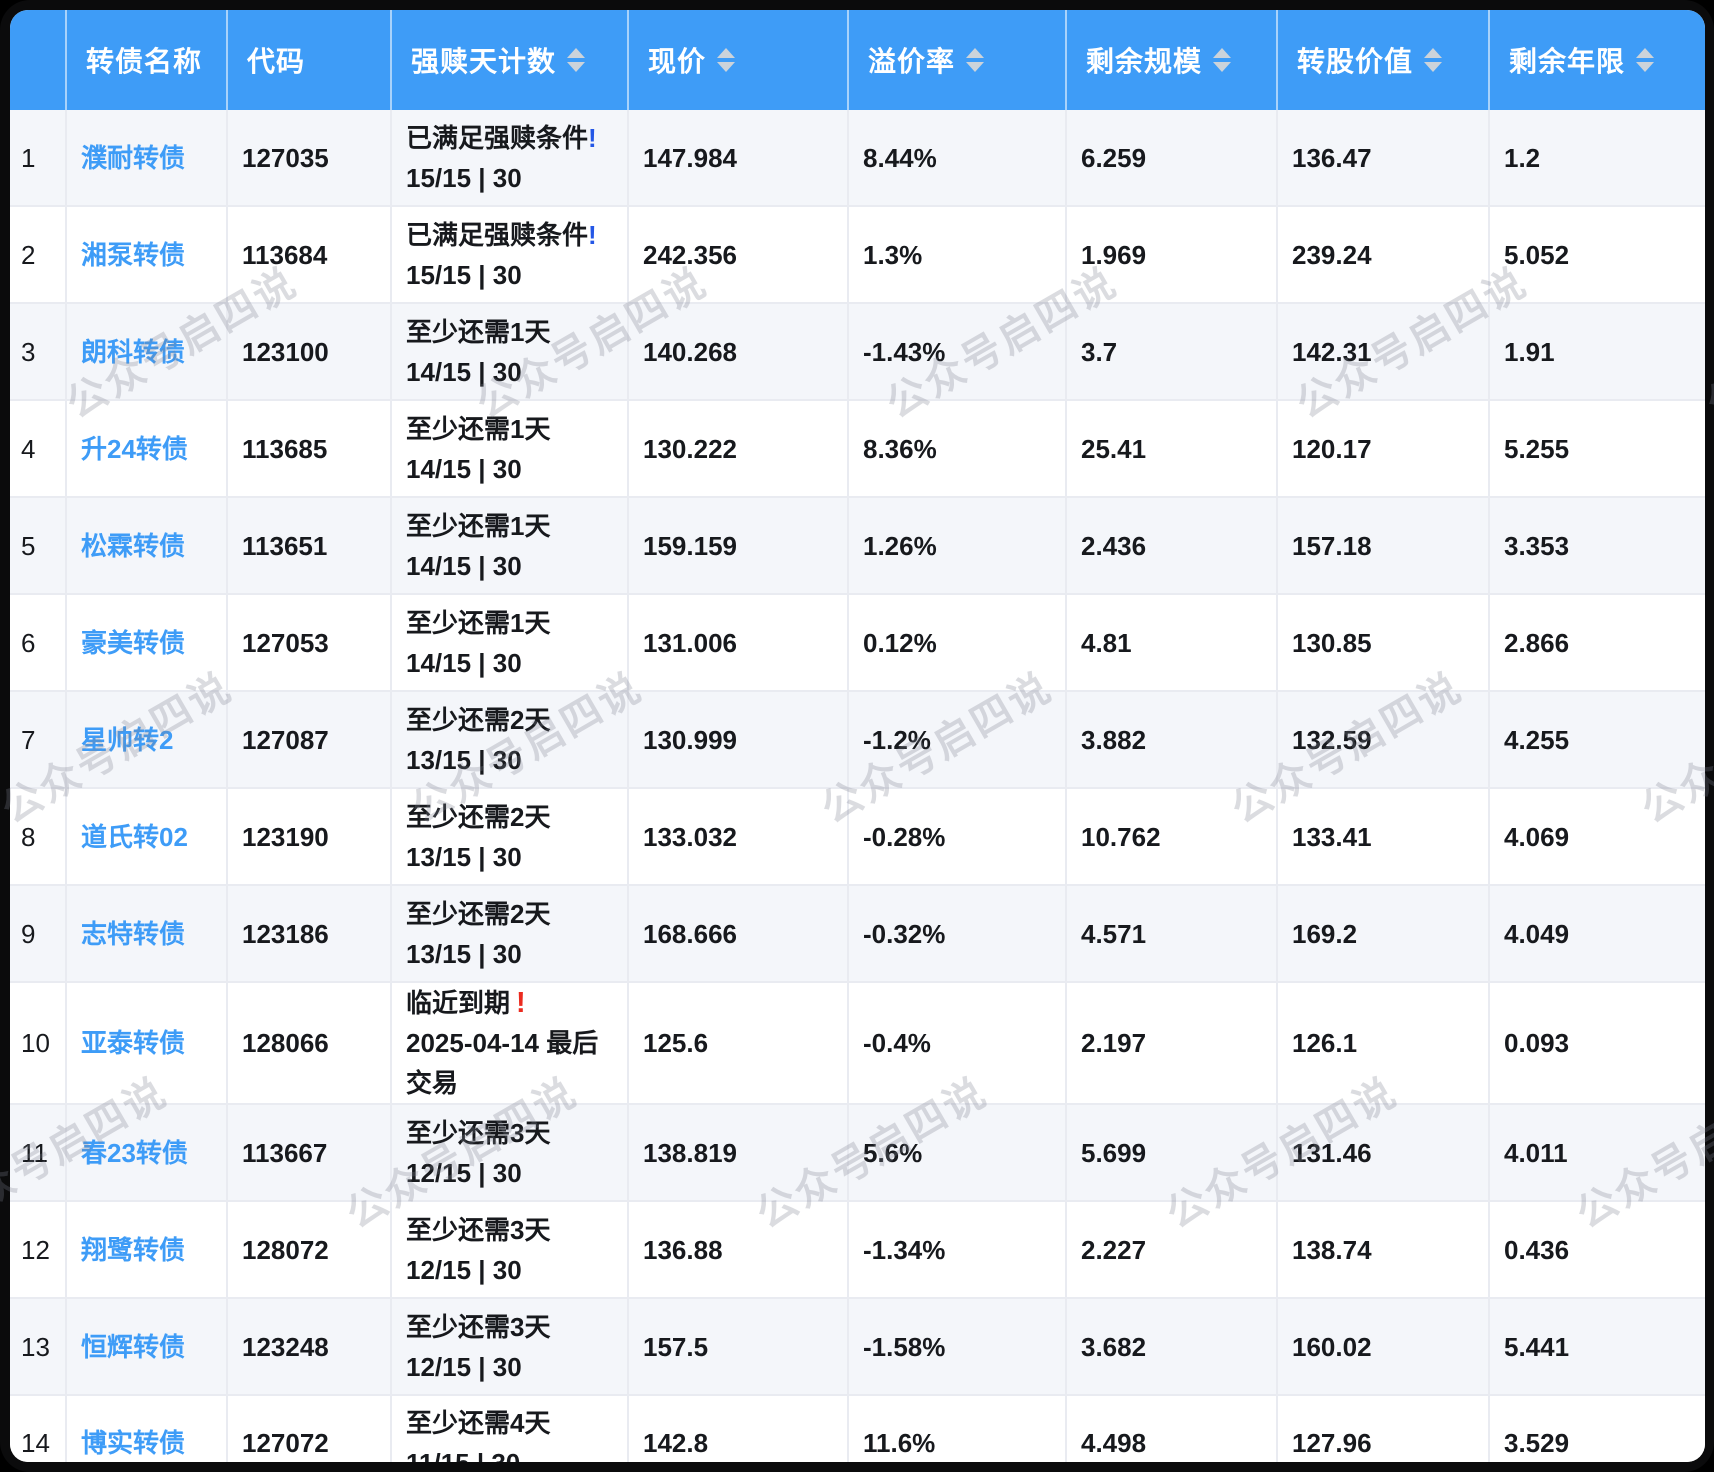 Image resolution: width=1714 pixels, height=1472 pixels. What do you see at coordinates (958, 351) in the screenshot?
I see `premium-cell: -1.43%` at bounding box center [958, 351].